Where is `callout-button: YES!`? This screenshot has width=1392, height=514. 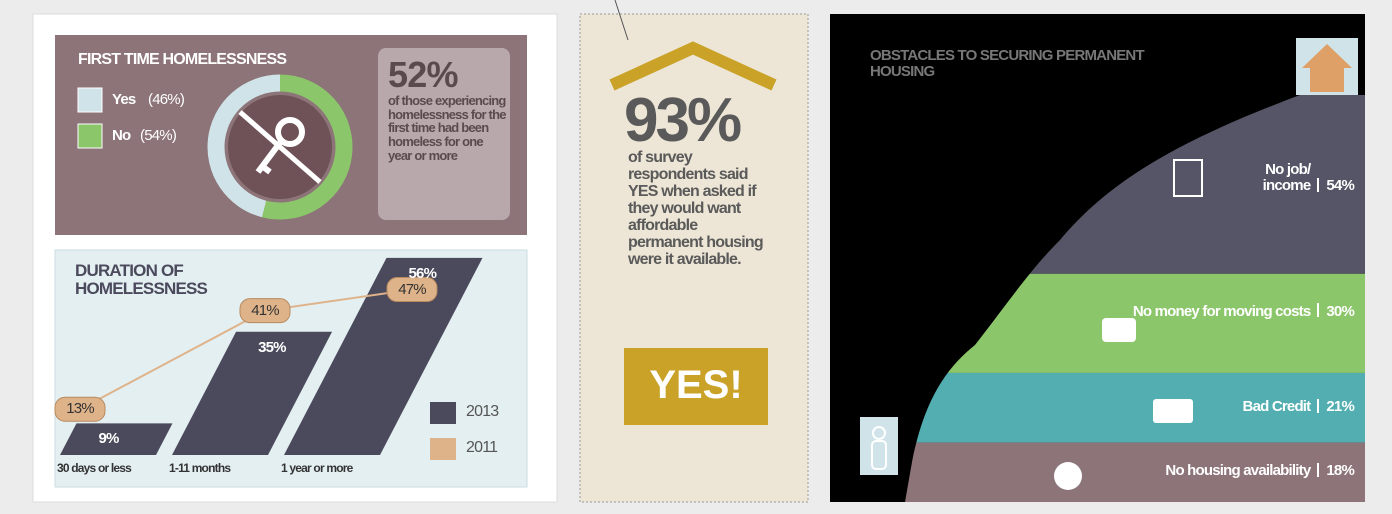 callout-button: YES! is located at coordinates (696, 385).